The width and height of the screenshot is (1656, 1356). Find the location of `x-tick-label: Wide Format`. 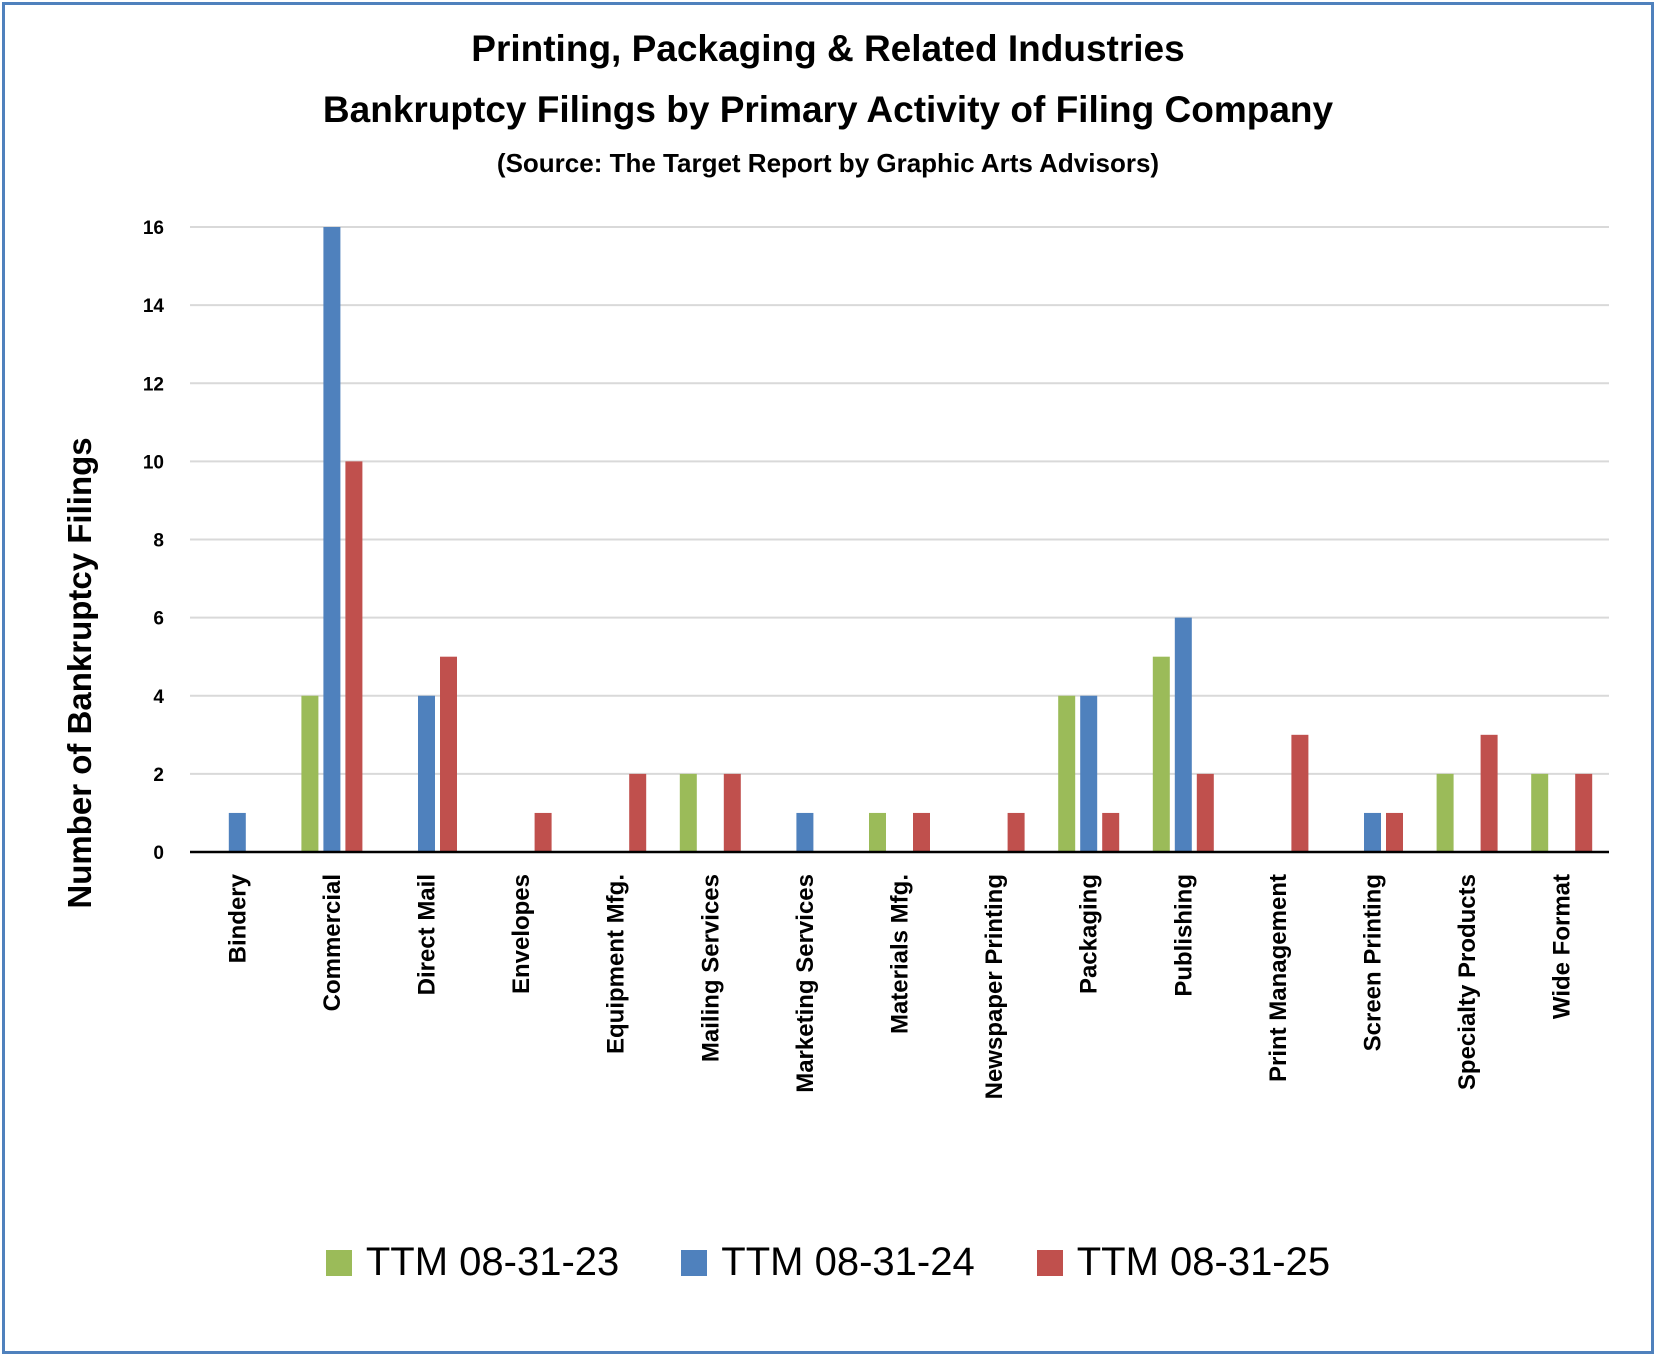

x-tick-label: Wide Format is located at coordinates (1562, 946).